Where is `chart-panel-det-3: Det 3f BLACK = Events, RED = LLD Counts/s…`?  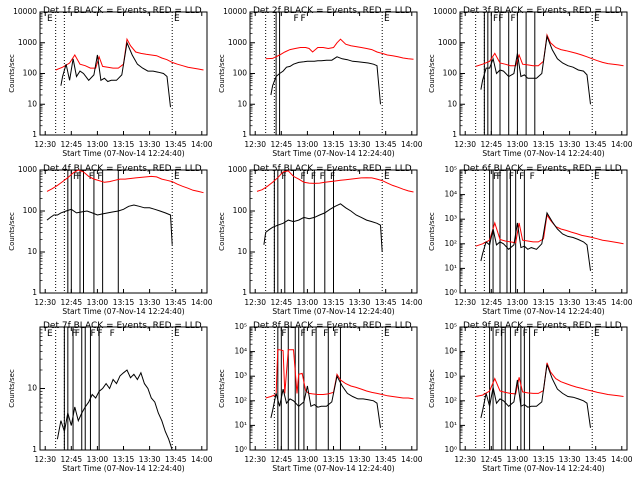
chart-panel-det-3: Det 3f BLACK = Events, RED = LLD Counts/s… is located at coordinates (530, 82).